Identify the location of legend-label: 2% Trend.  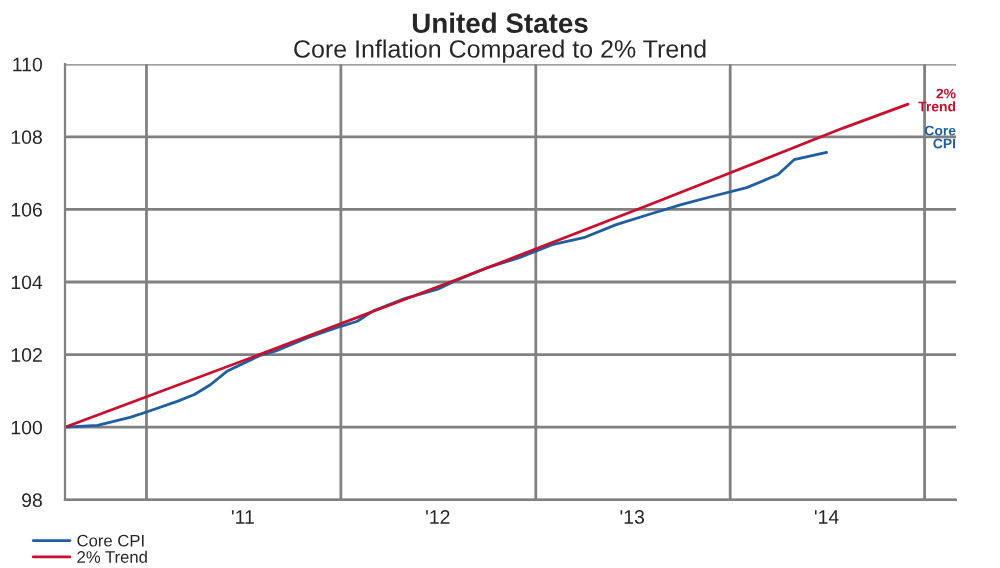
(112, 556).